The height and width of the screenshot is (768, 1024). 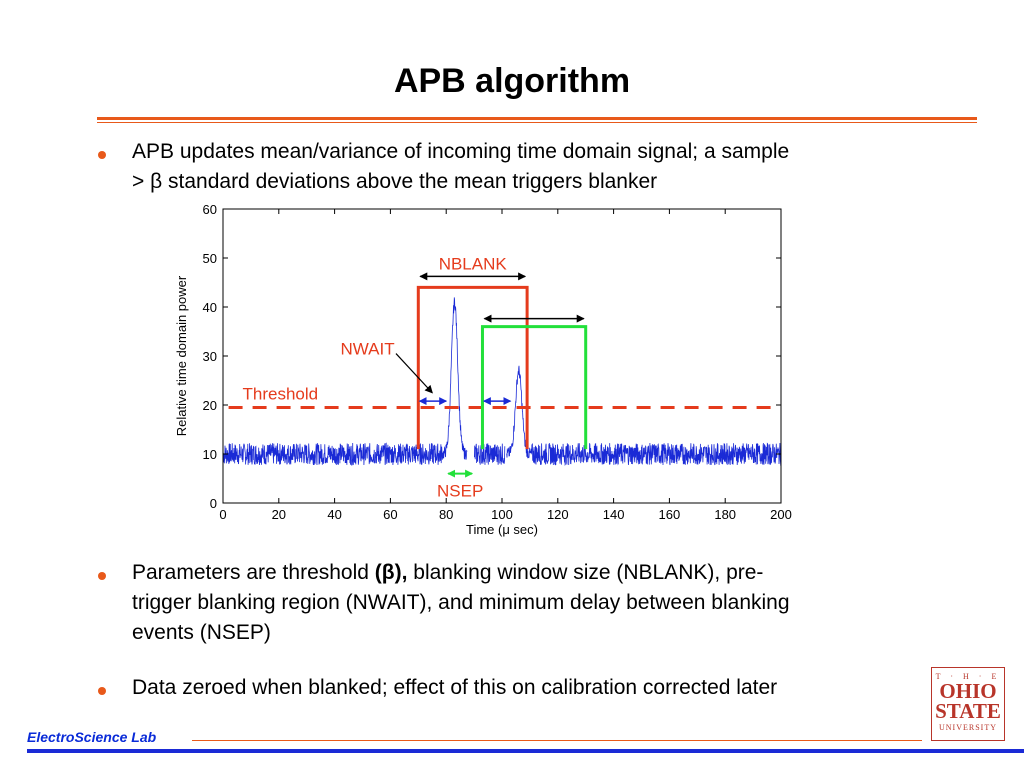 I want to click on bullet-2-beta: (β),, so click(x=391, y=572).